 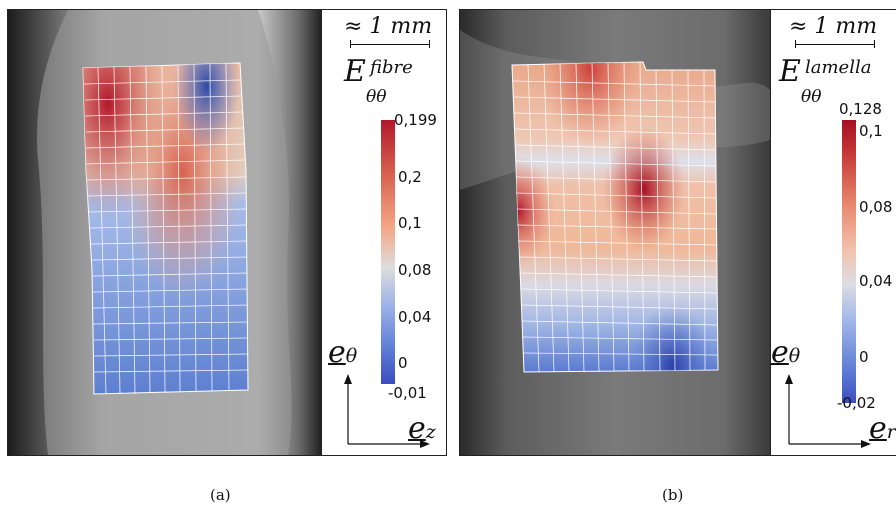 I want to click on grid-mesh-b, so click(x=615, y=217).